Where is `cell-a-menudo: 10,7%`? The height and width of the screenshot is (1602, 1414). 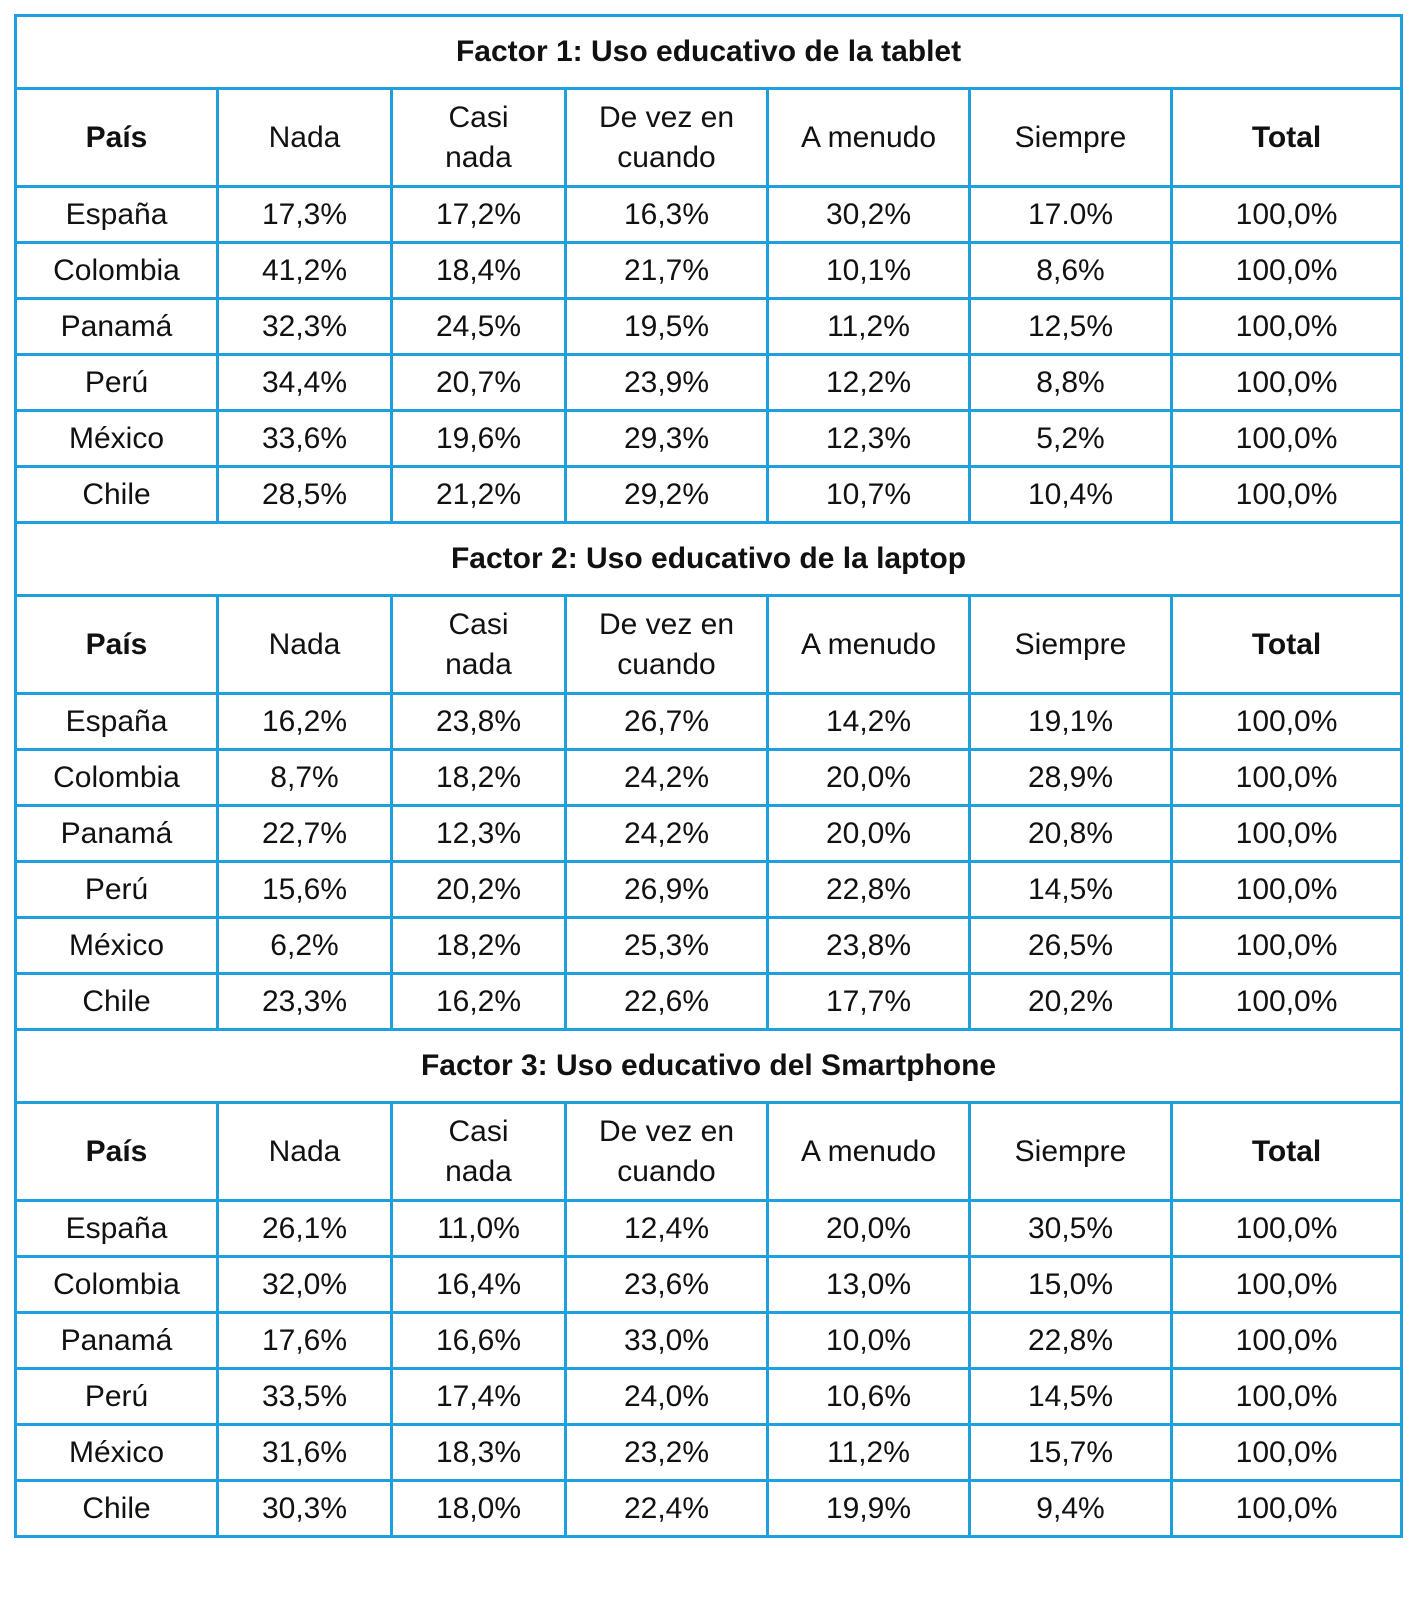 cell-a-menudo: 10,7% is located at coordinates (868, 494).